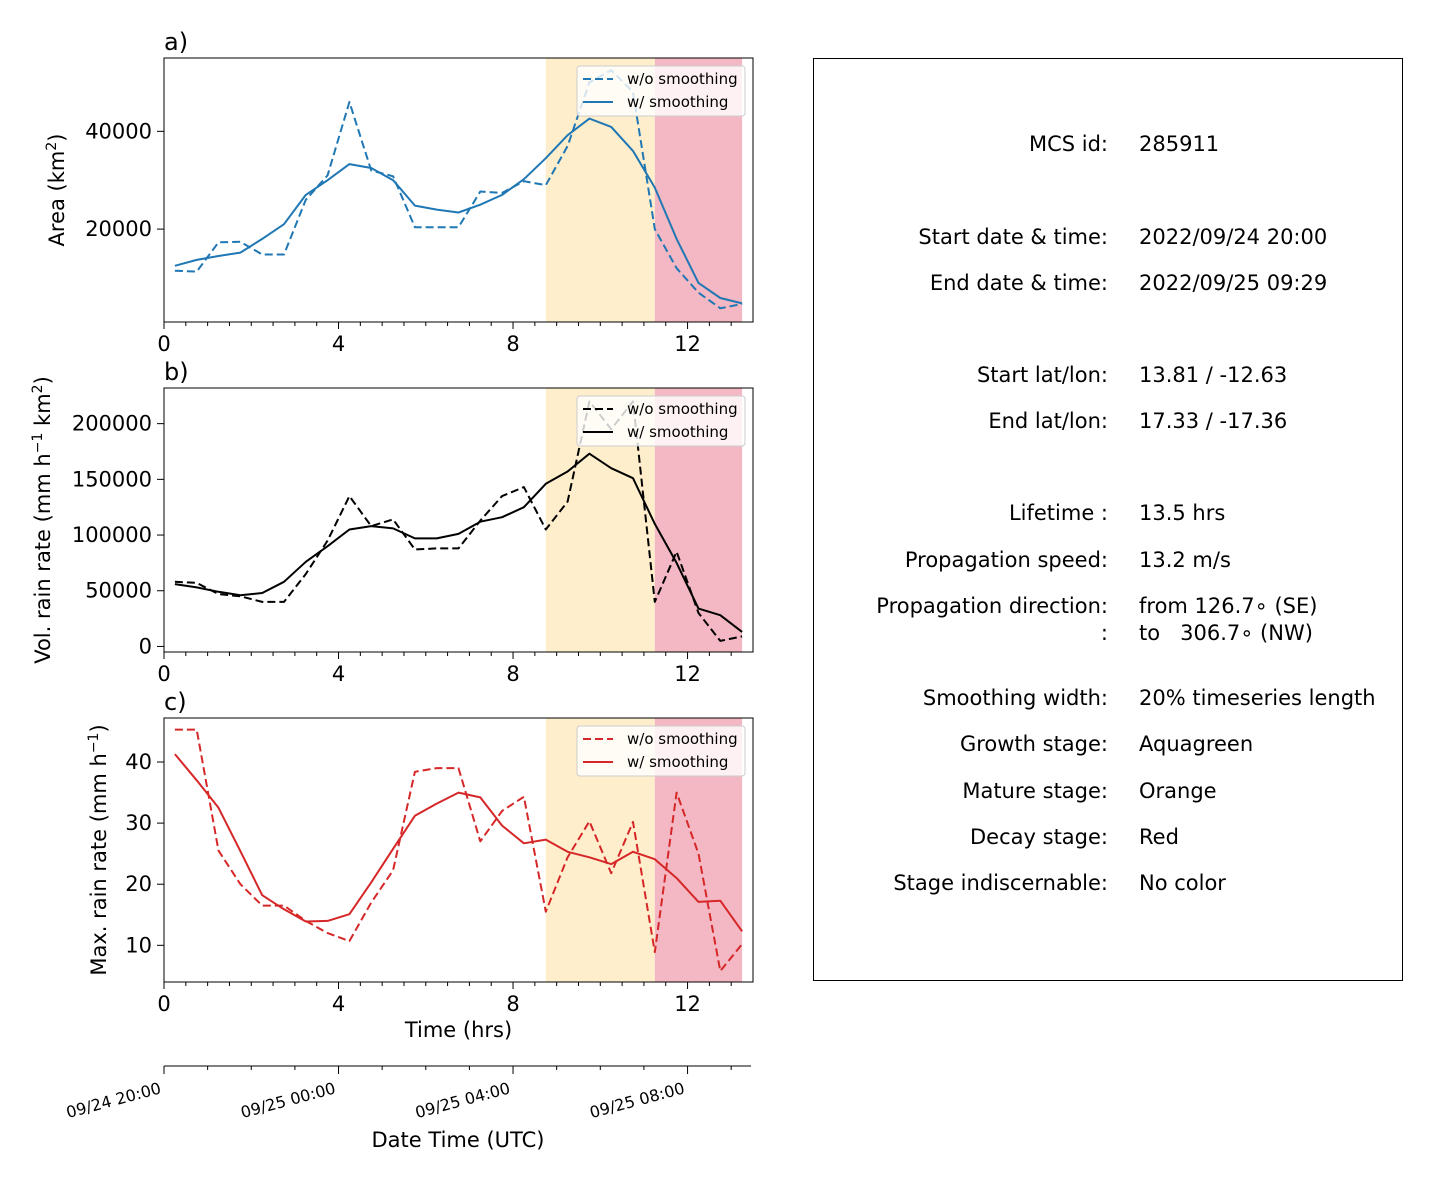 This screenshot has width=1433, height=1181. Describe the element at coordinates (1039, 837) in the screenshot. I see `info-label: Decay stage:` at that location.